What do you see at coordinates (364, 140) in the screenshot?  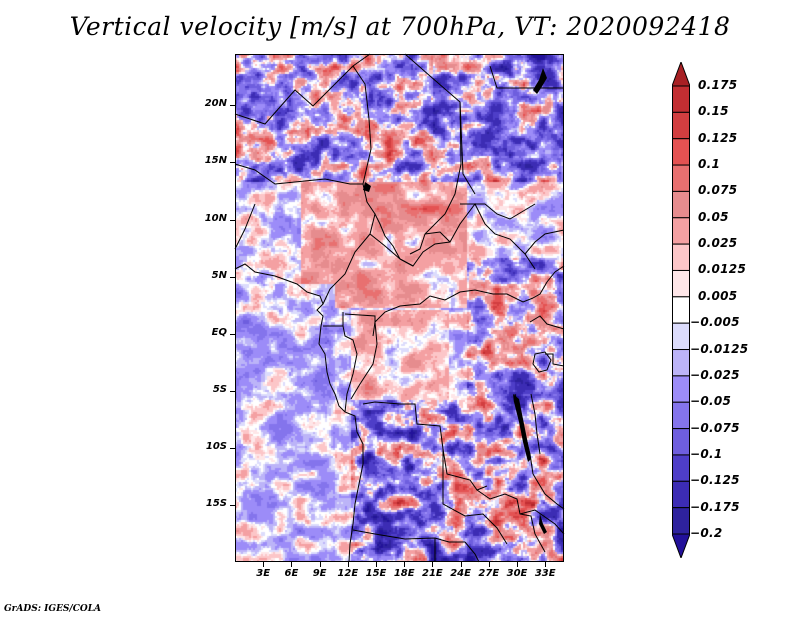 I see `border-niger-chad` at bounding box center [364, 140].